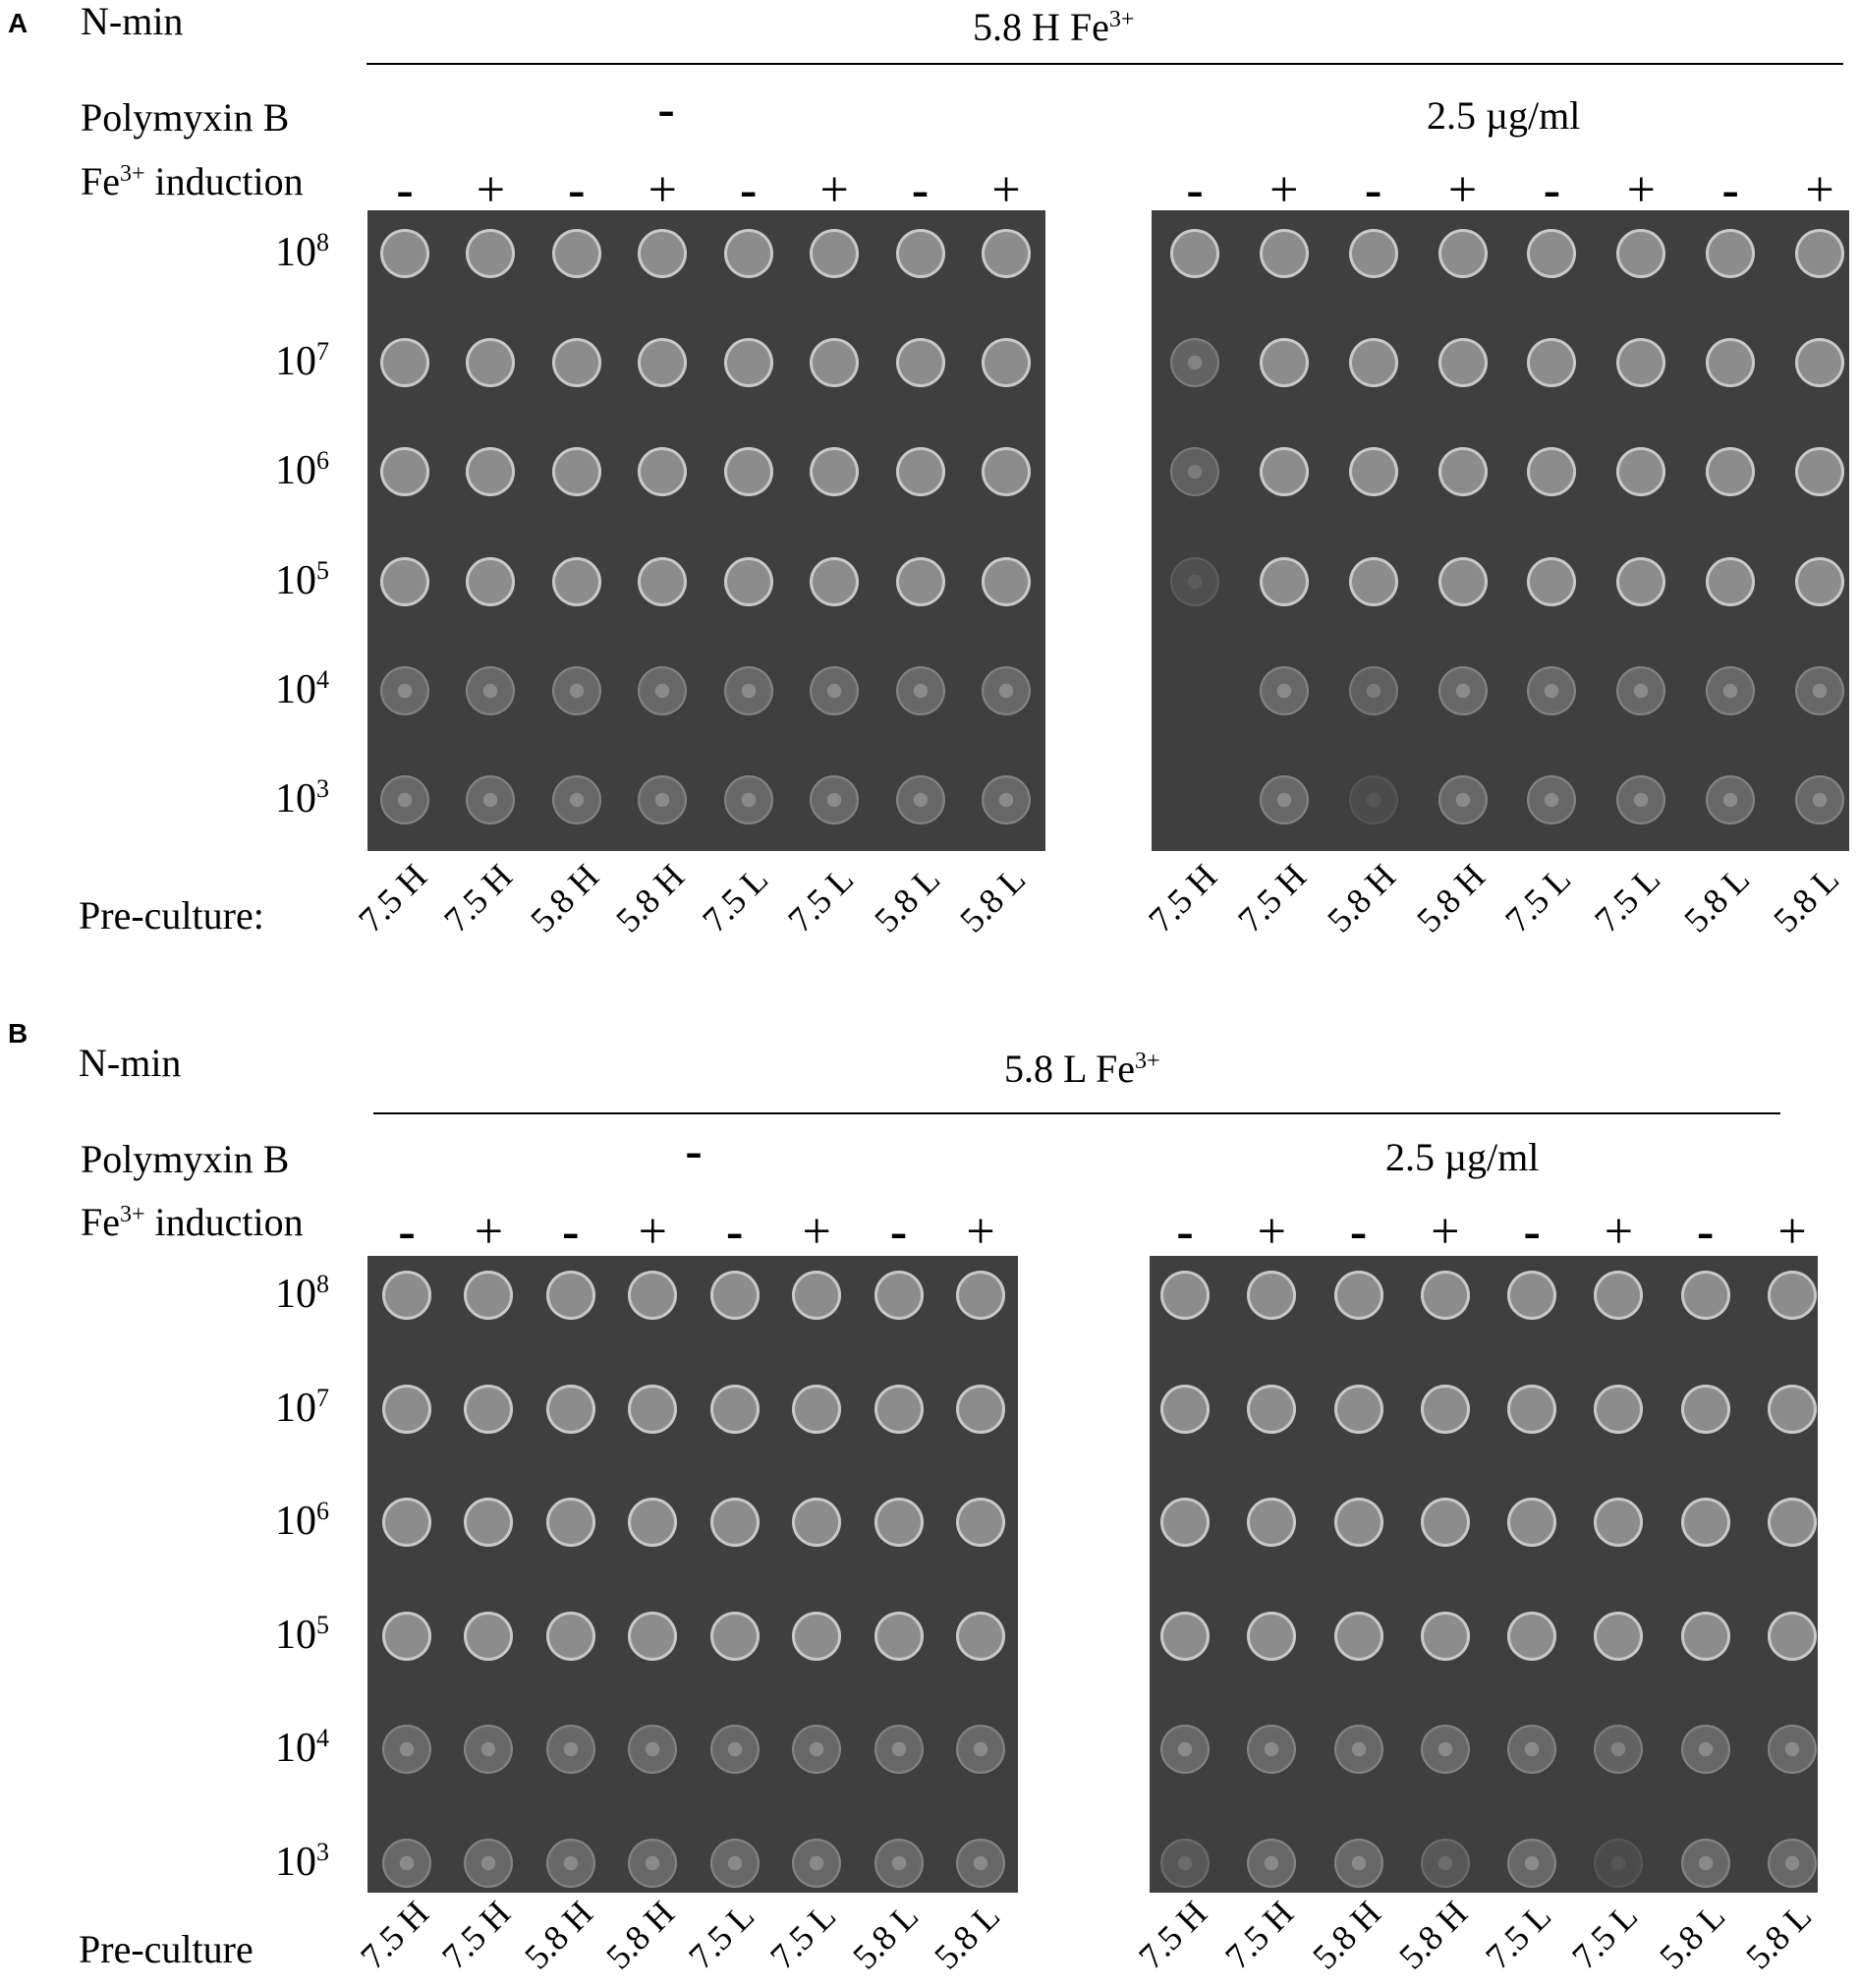  Describe the element at coordinates (1104, 64) in the screenshot. I see `condition-bracket-line` at that location.